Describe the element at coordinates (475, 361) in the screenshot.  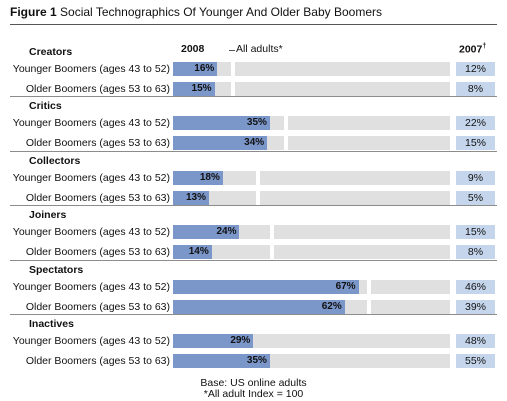
I see `value-2007: 55%` at that location.